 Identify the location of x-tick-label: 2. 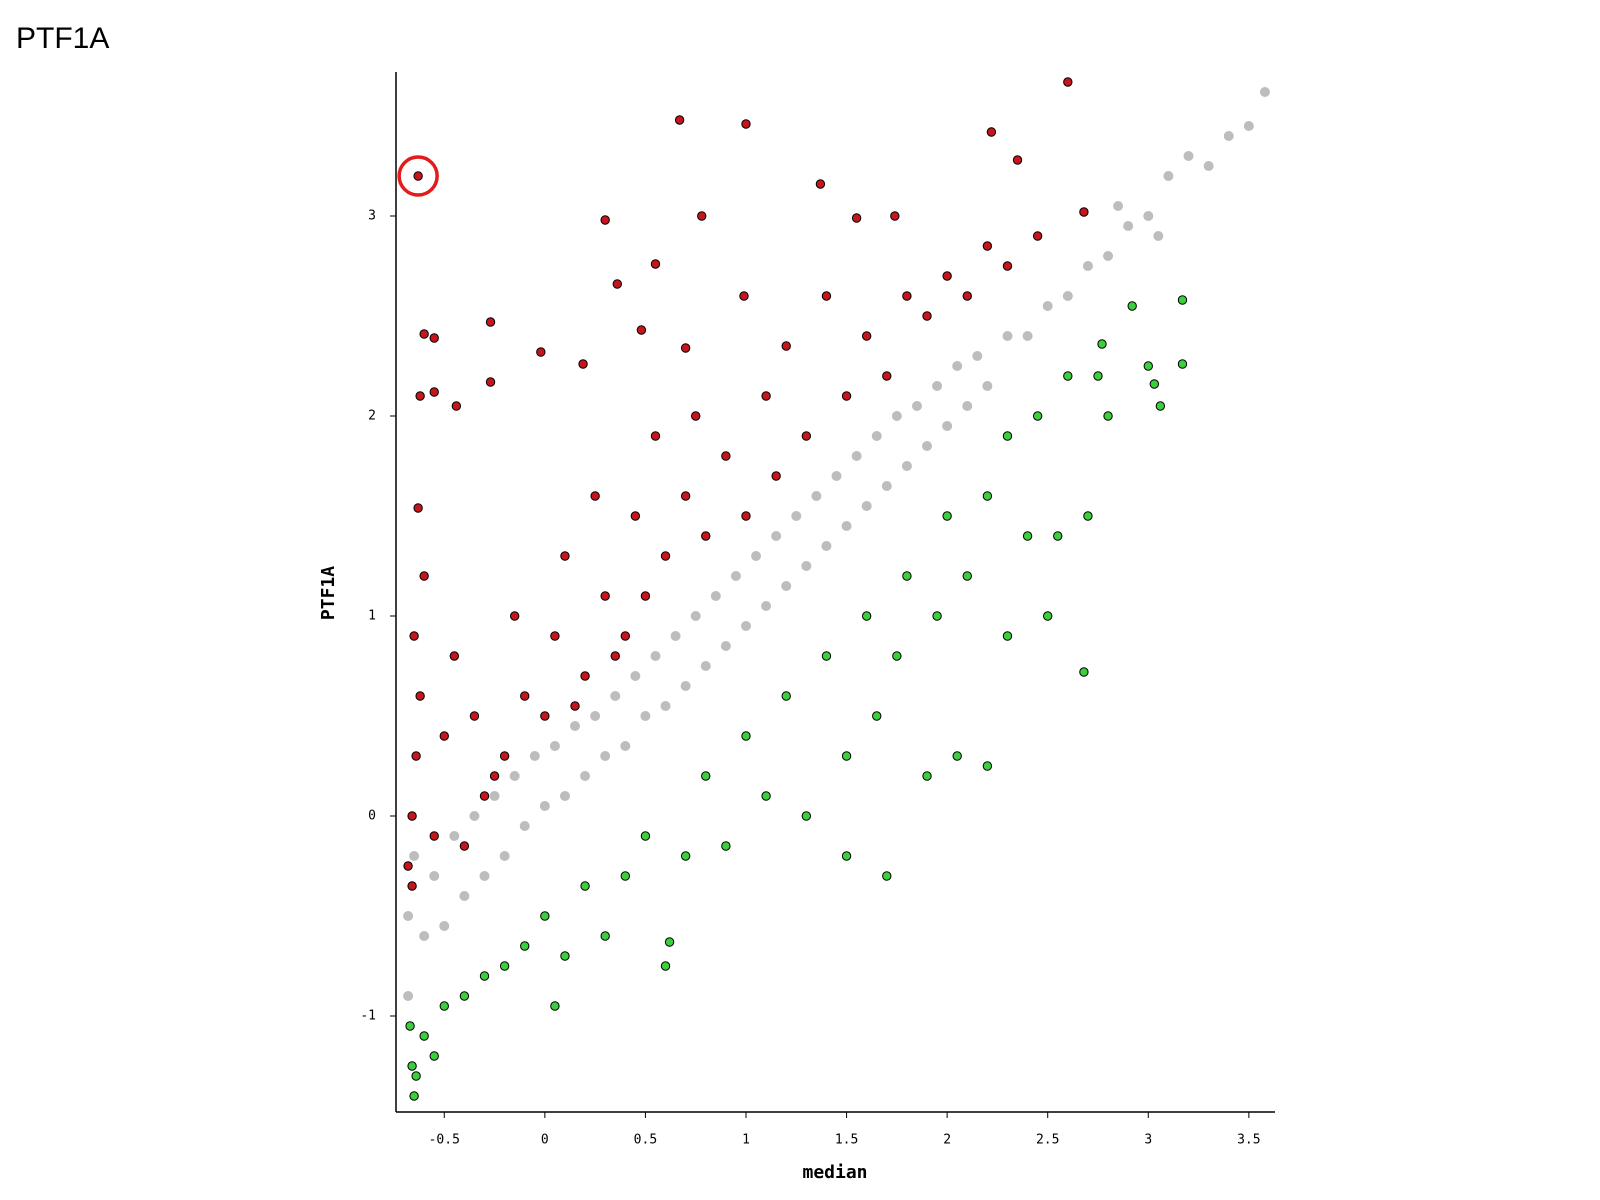
(947, 1140).